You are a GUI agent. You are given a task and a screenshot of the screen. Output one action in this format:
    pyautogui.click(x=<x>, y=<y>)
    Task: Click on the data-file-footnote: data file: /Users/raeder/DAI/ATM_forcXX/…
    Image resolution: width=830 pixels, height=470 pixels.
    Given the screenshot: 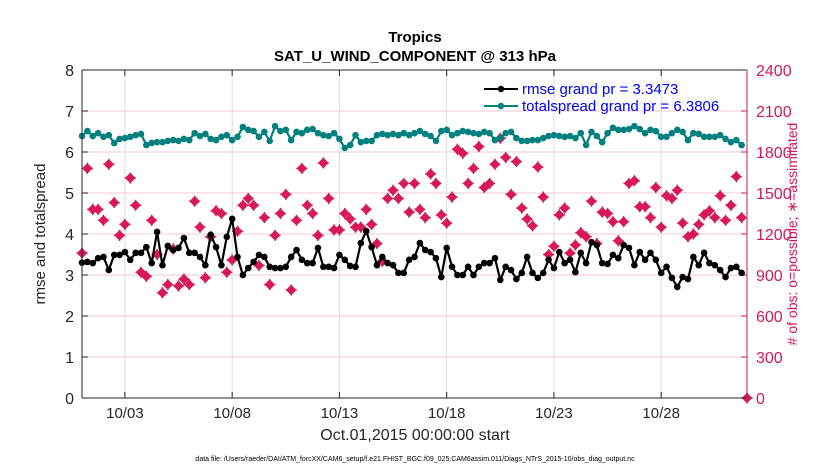 What is the action you would take?
    pyautogui.click(x=415, y=459)
    